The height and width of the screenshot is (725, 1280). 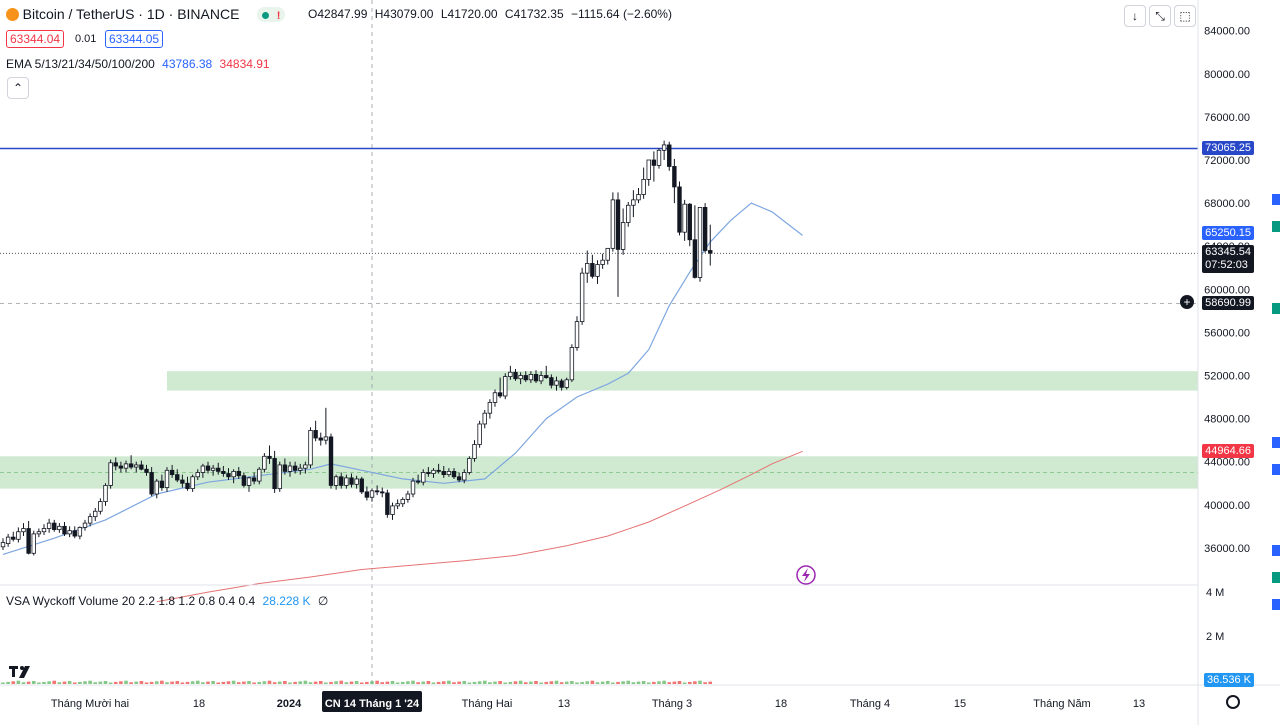 What do you see at coordinates (1228, 451) in the screenshot?
I see `ema-long-price-tag: 44964.66` at bounding box center [1228, 451].